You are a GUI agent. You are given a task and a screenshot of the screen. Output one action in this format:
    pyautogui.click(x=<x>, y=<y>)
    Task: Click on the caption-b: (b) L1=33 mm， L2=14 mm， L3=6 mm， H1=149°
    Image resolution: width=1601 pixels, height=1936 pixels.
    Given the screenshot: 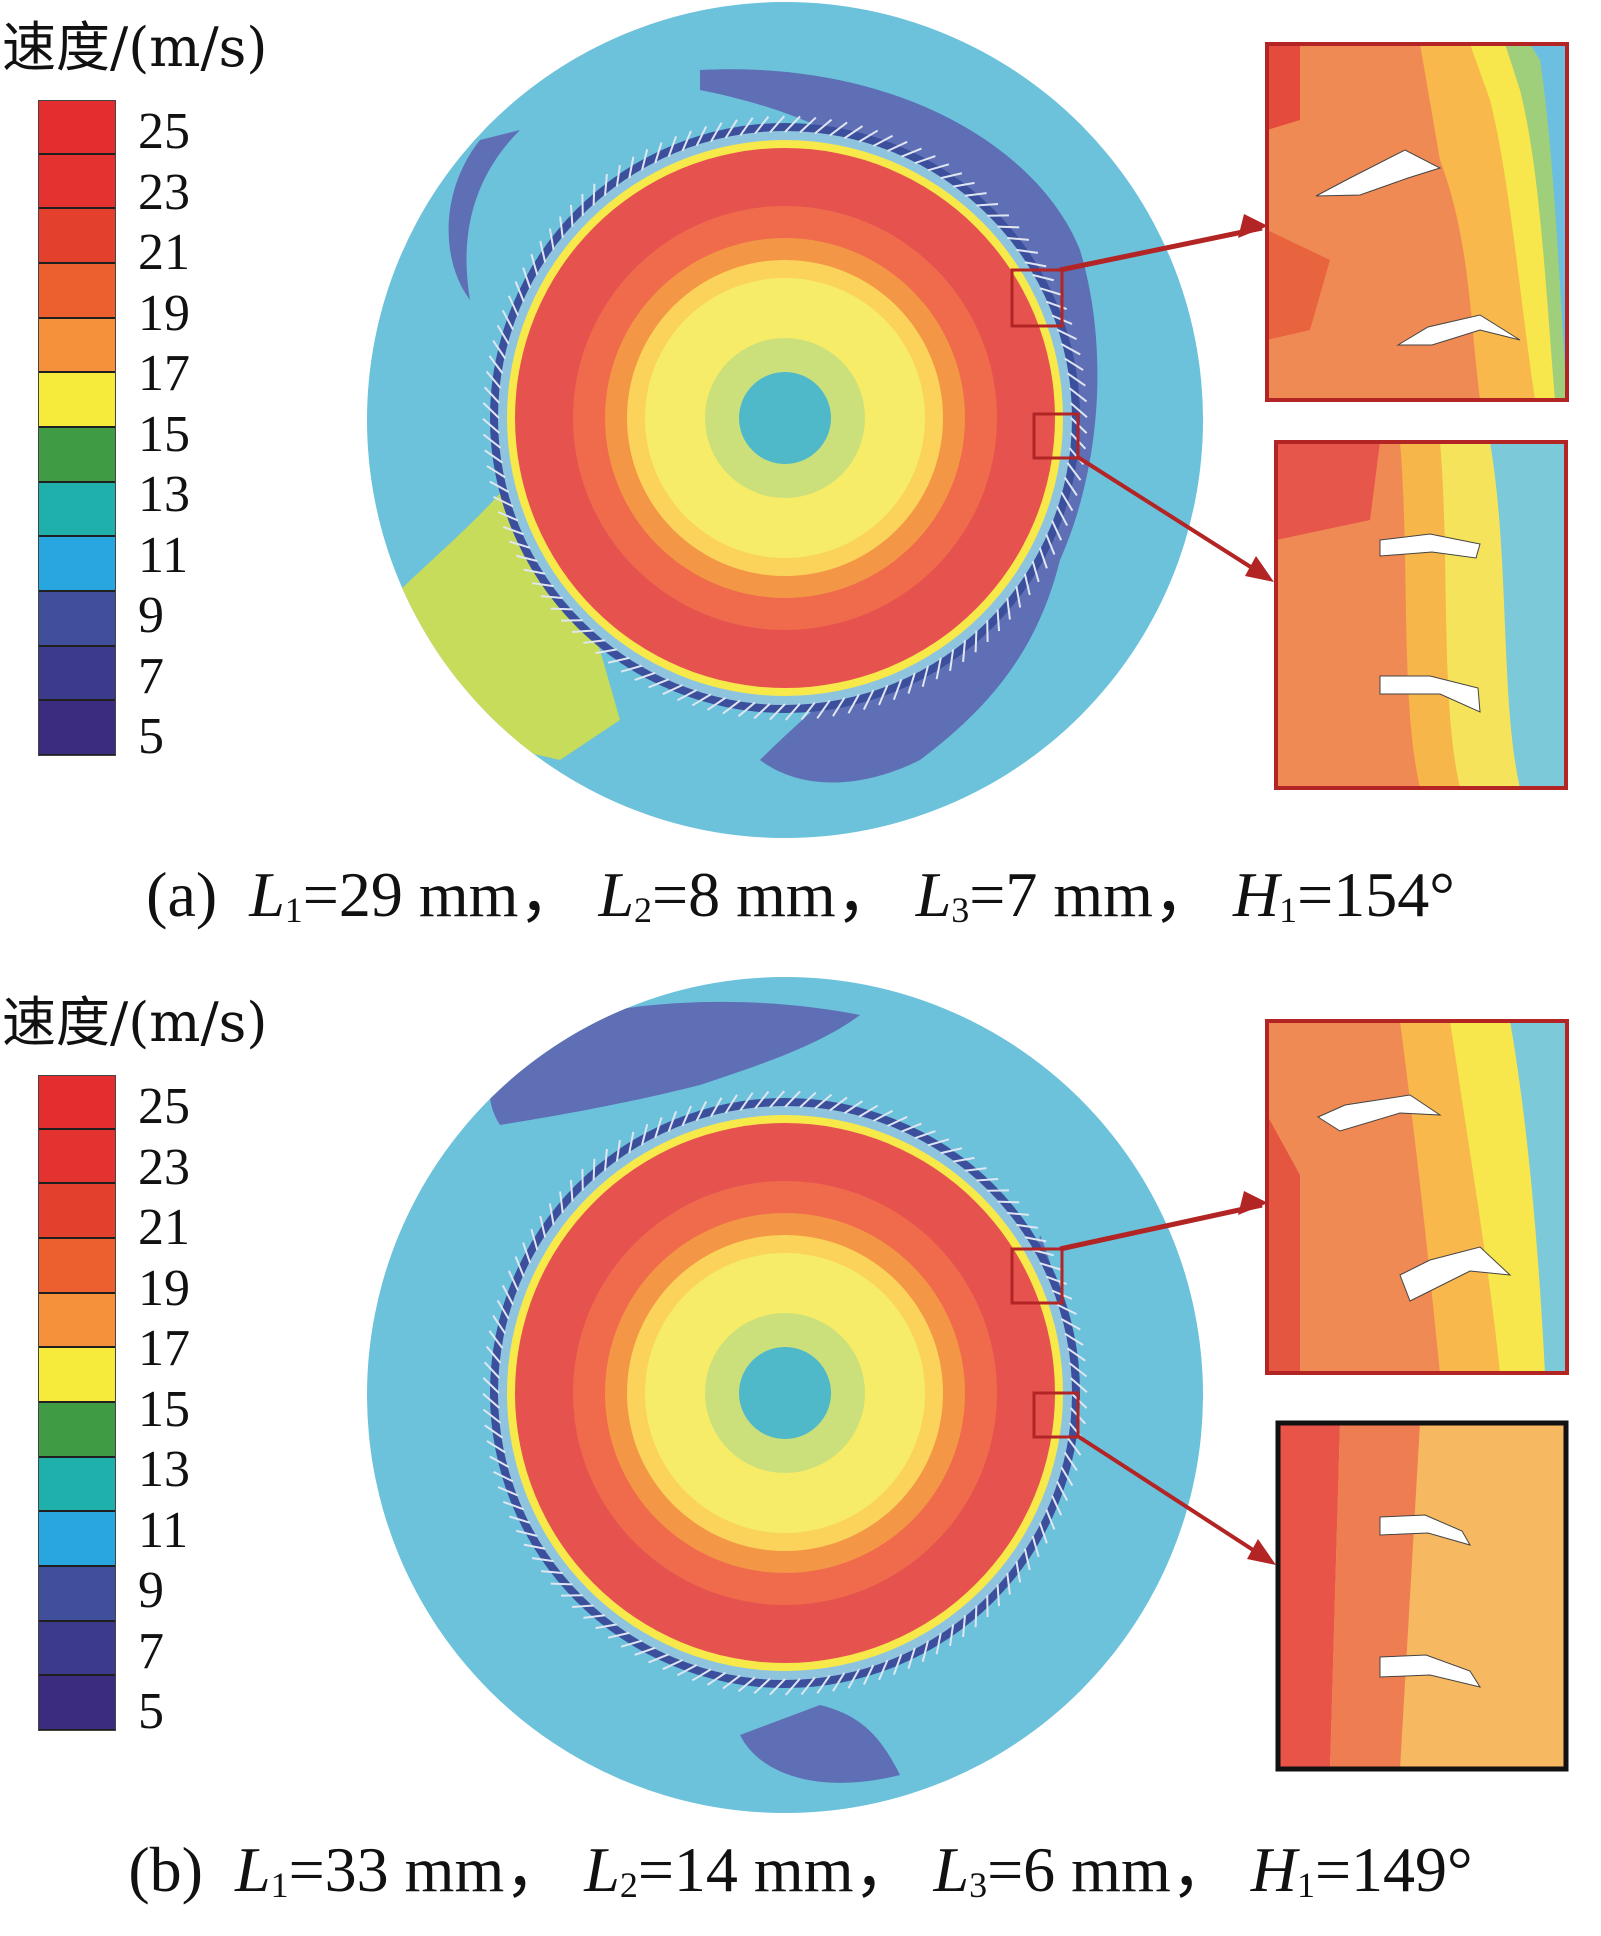 What is the action you would take?
    pyautogui.click(x=800, y=1877)
    